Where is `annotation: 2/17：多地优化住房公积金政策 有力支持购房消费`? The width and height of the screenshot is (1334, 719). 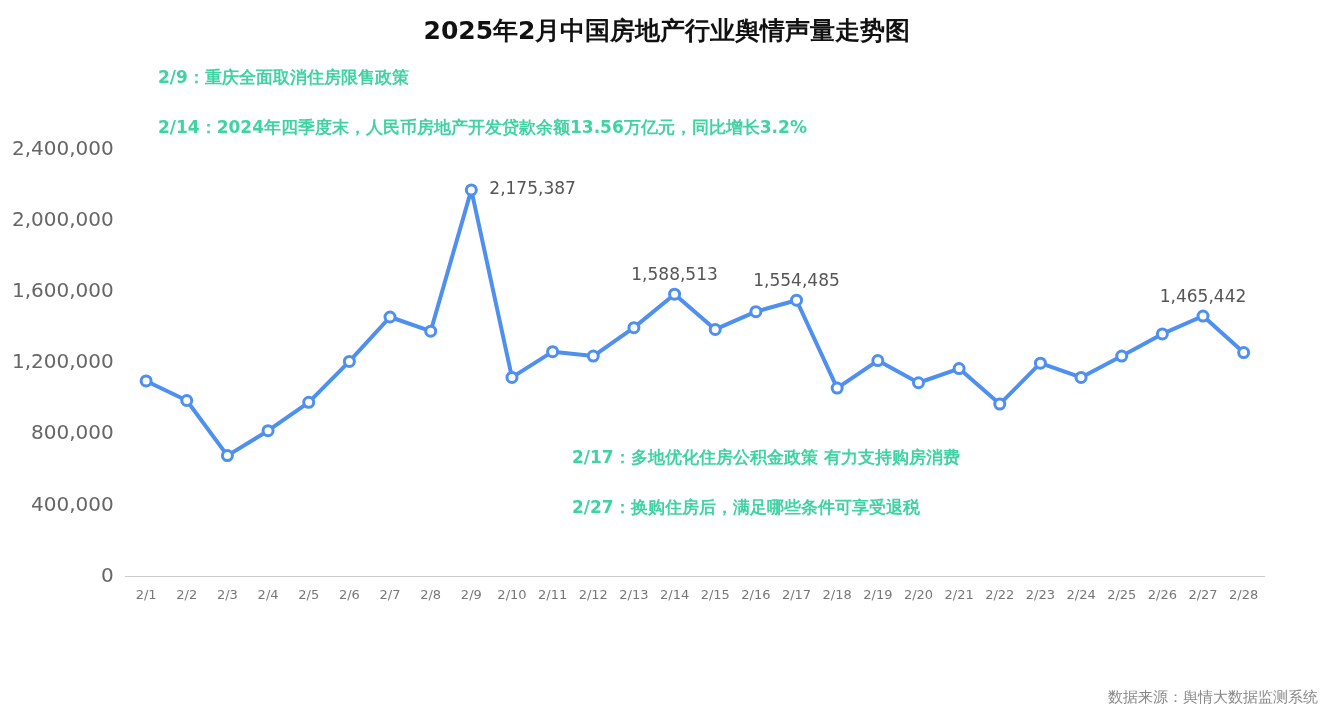
annotation: 2/17：多地优化住房公积金政策 有力支持购房消费 is located at coordinates (766, 457).